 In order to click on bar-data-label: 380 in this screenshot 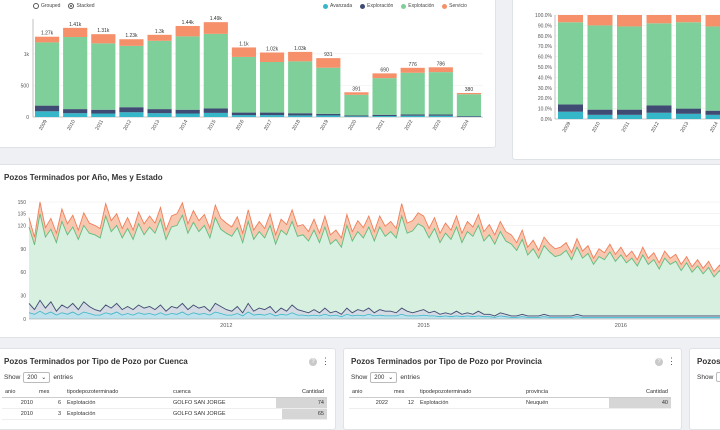, I will do `click(469, 90)`.